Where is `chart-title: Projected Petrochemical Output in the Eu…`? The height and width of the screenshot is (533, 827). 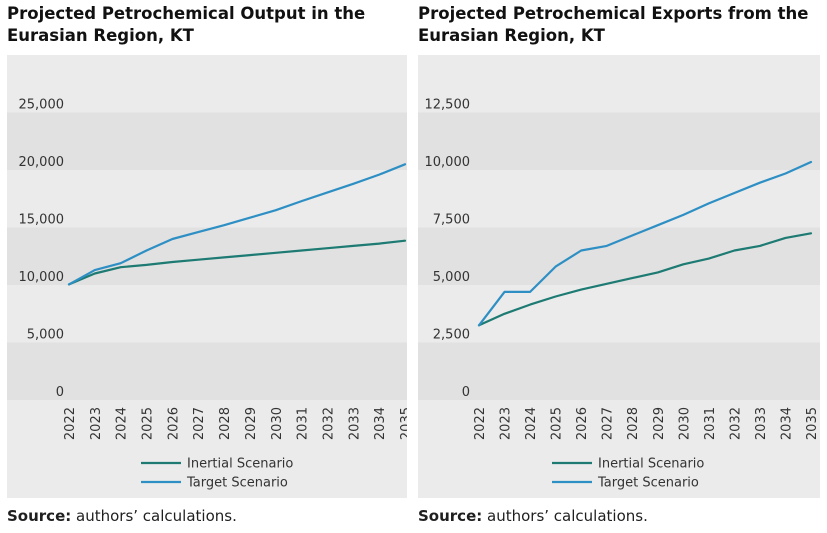
chart-title: Projected Petrochemical Output in the Eu… is located at coordinates (186, 24).